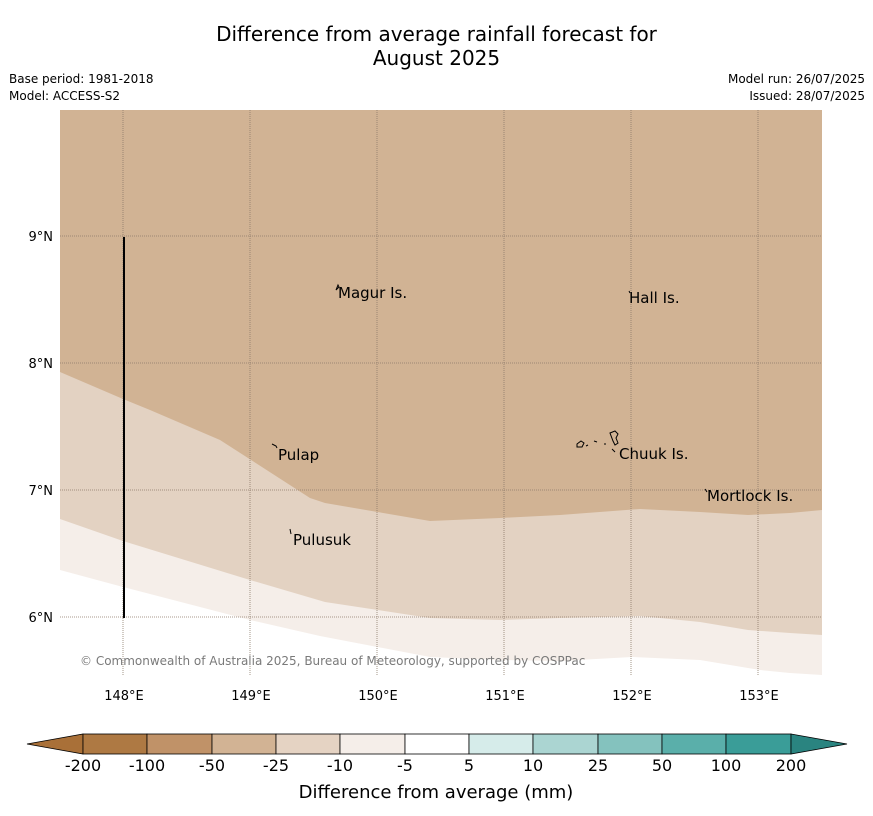 This screenshot has height=816, width=873. I want to click on model-name: Model: ACCESS-S2, so click(65, 96).